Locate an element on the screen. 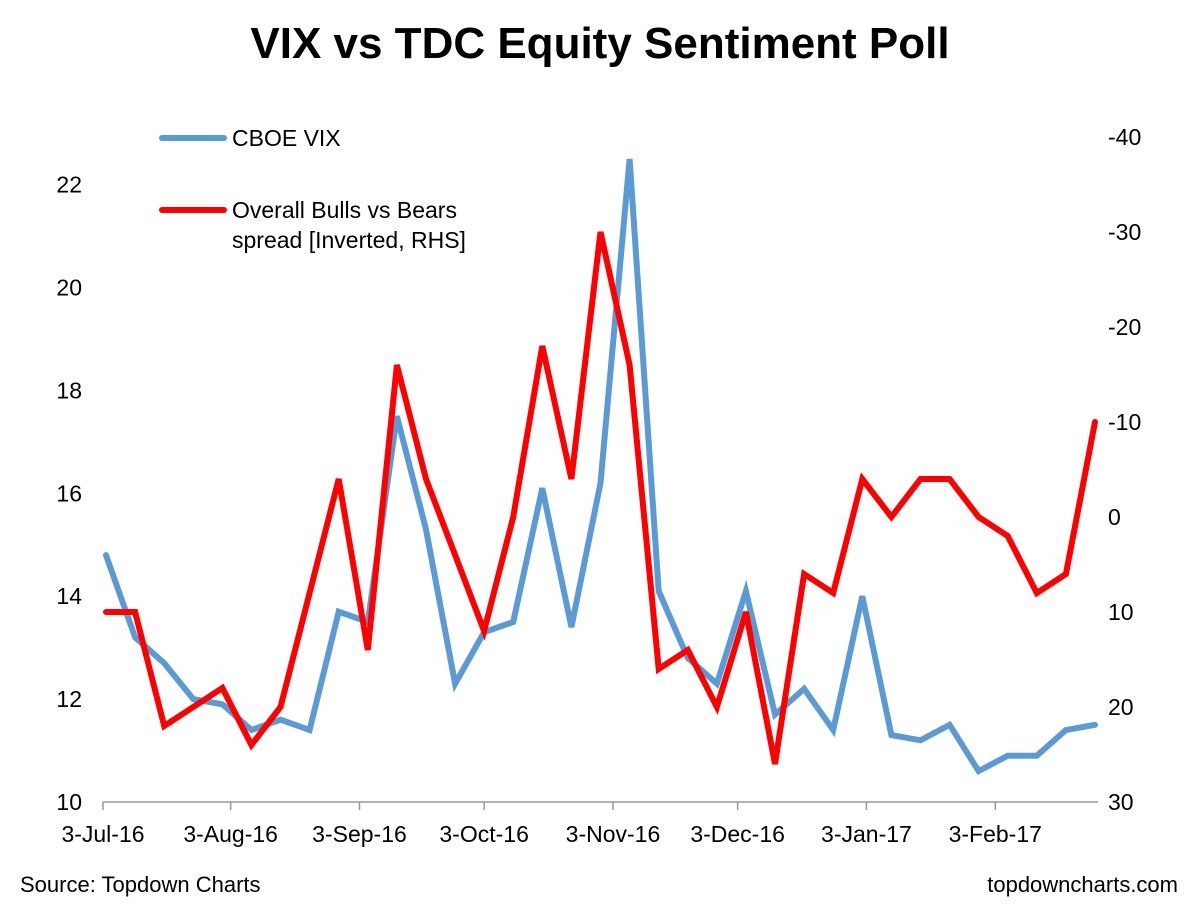 The width and height of the screenshot is (1200, 911). legend-vix: CBOE VIX is located at coordinates (250, 138).